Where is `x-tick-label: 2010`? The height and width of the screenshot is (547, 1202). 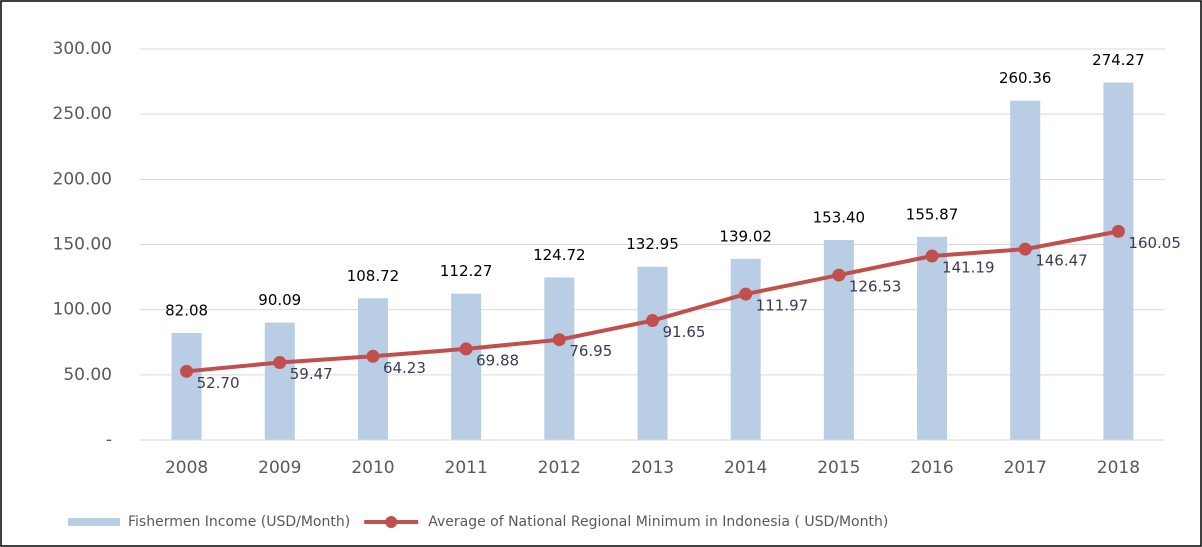
x-tick-label: 2010 is located at coordinates (372, 468).